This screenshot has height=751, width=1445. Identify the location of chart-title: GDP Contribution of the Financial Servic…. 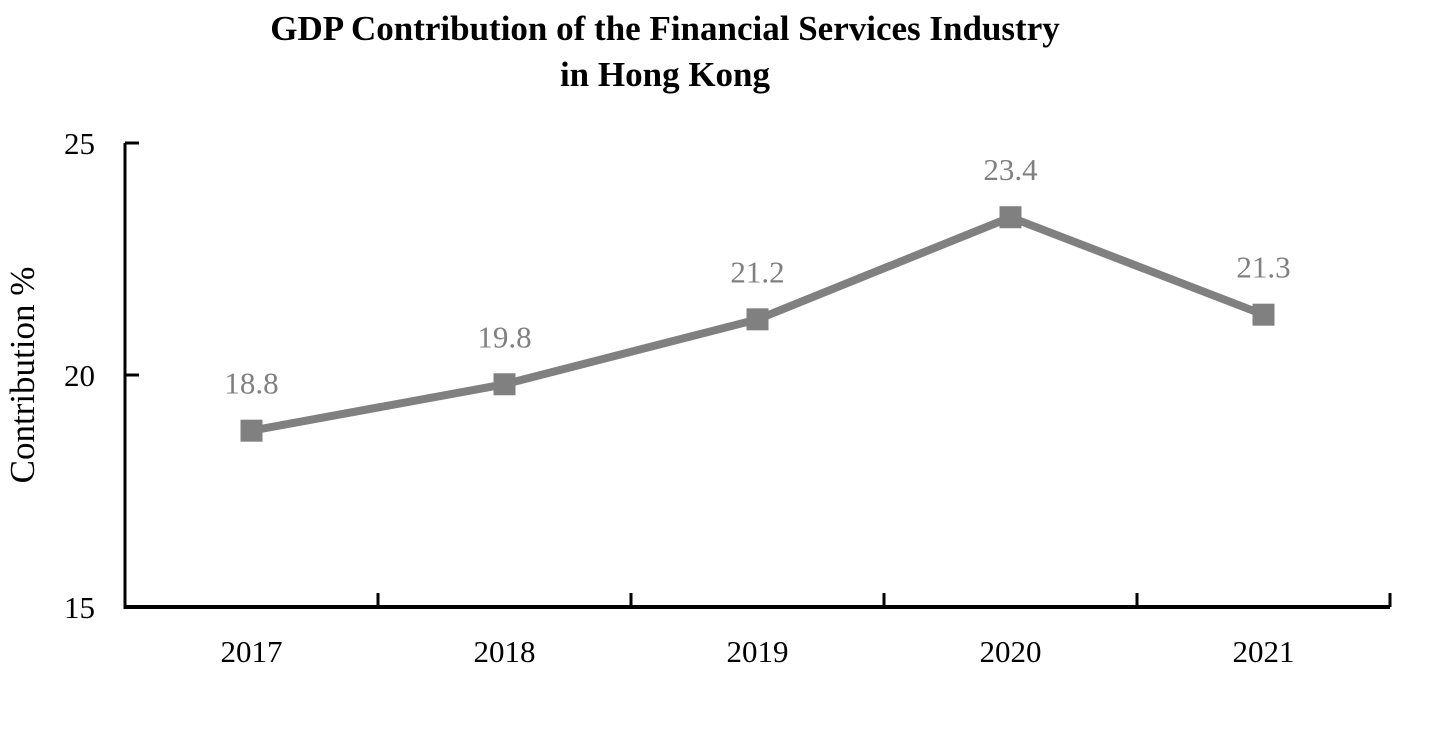
(665, 52).